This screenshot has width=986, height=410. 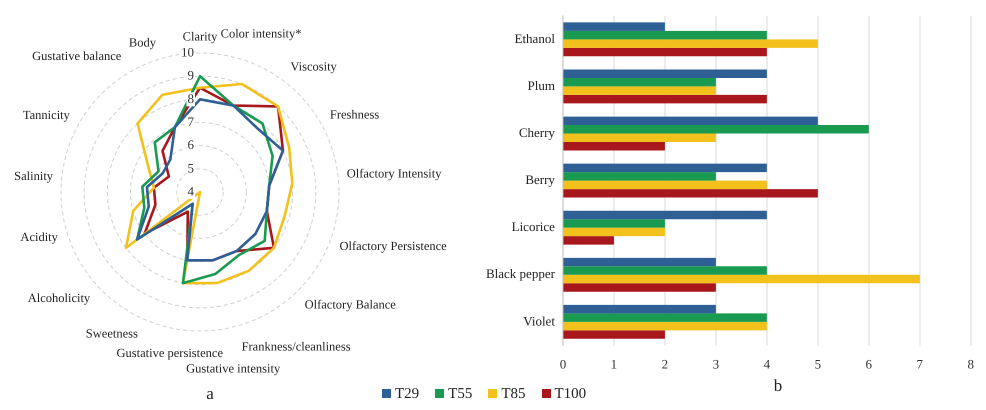 I want to click on spoke-label: Body, so click(x=142, y=43).